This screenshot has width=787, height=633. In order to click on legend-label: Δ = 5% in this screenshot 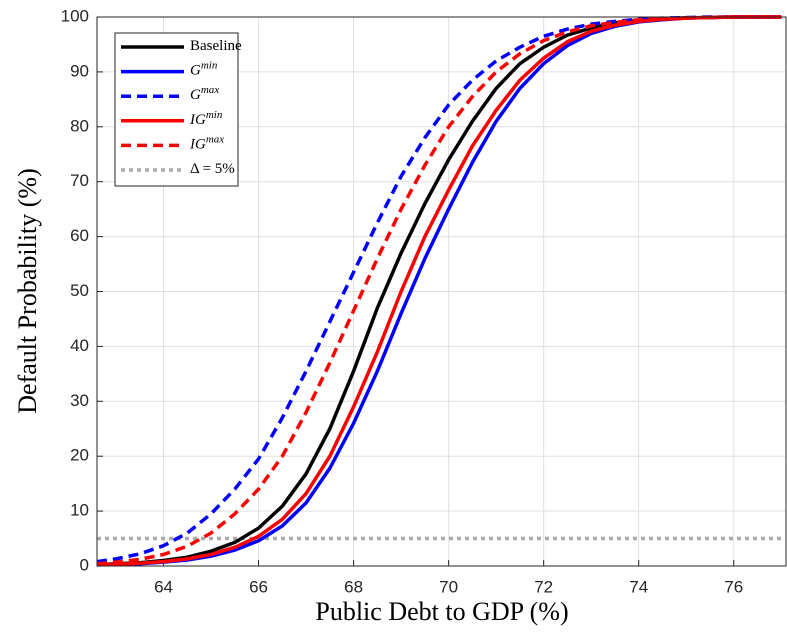, I will do `click(212, 169)`.